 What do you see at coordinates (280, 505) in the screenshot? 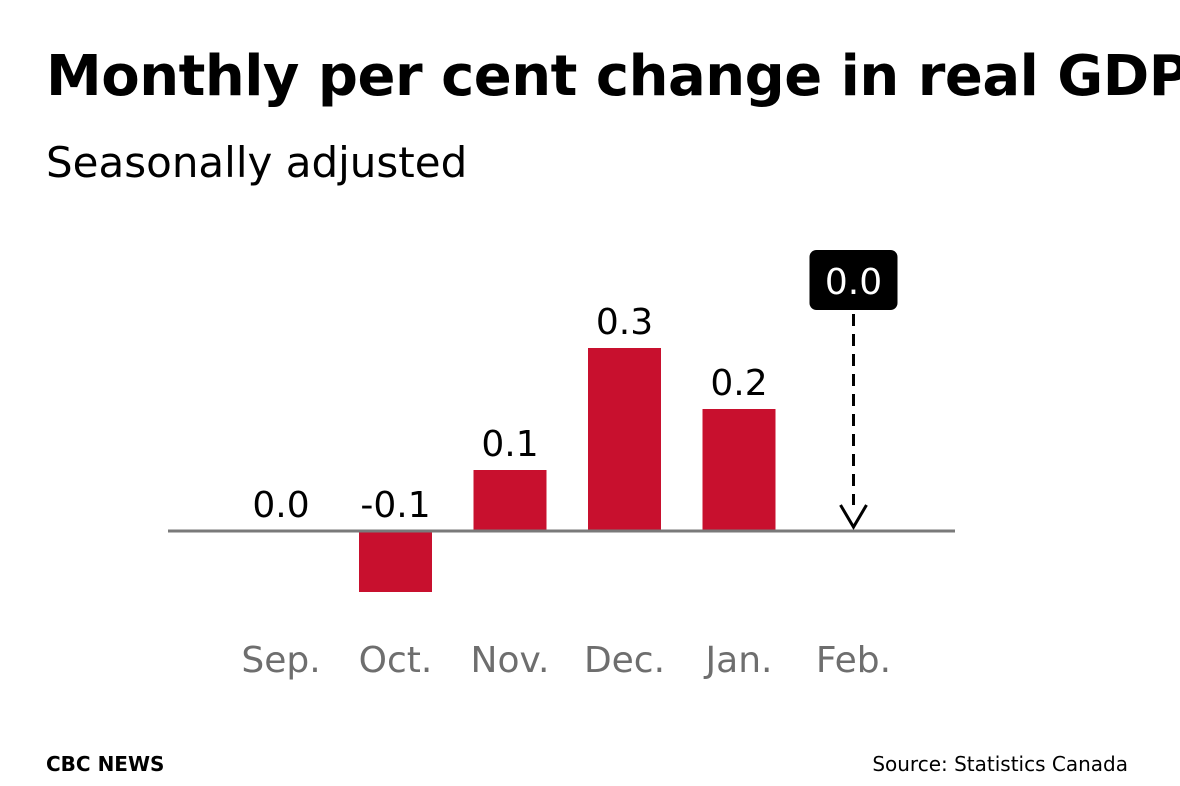
I see `value-label: 0.0` at bounding box center [280, 505].